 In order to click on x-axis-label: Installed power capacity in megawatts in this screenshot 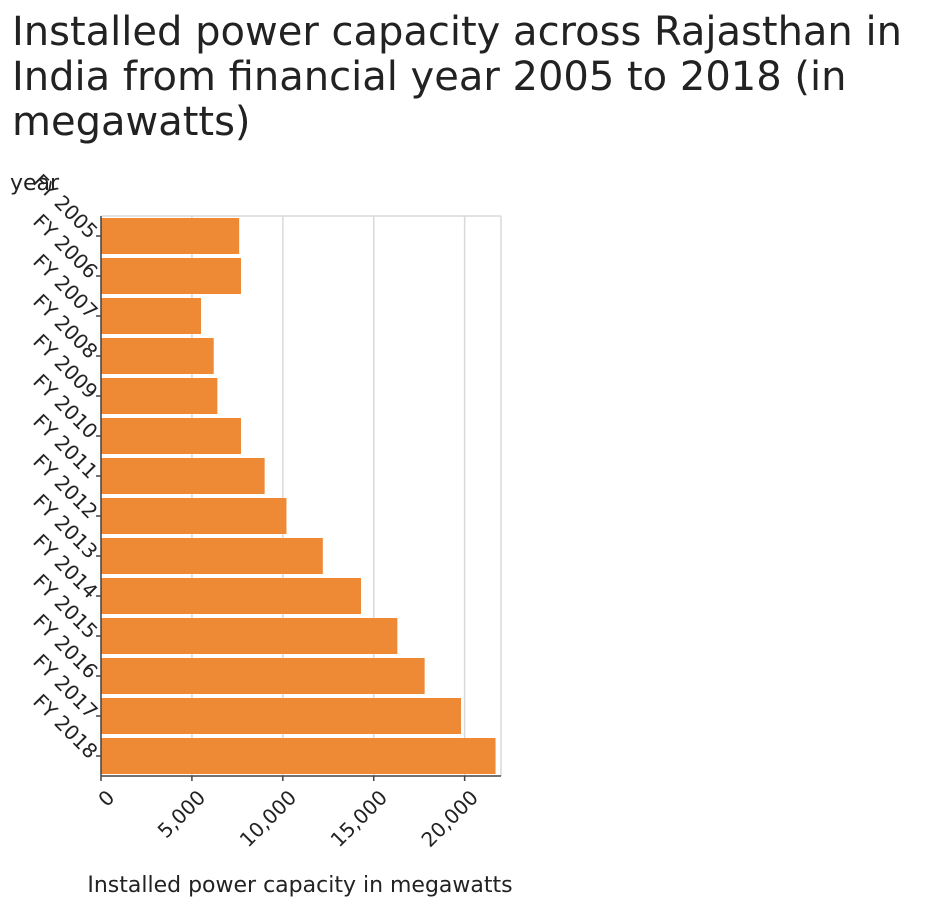, I will do `click(299, 885)`.